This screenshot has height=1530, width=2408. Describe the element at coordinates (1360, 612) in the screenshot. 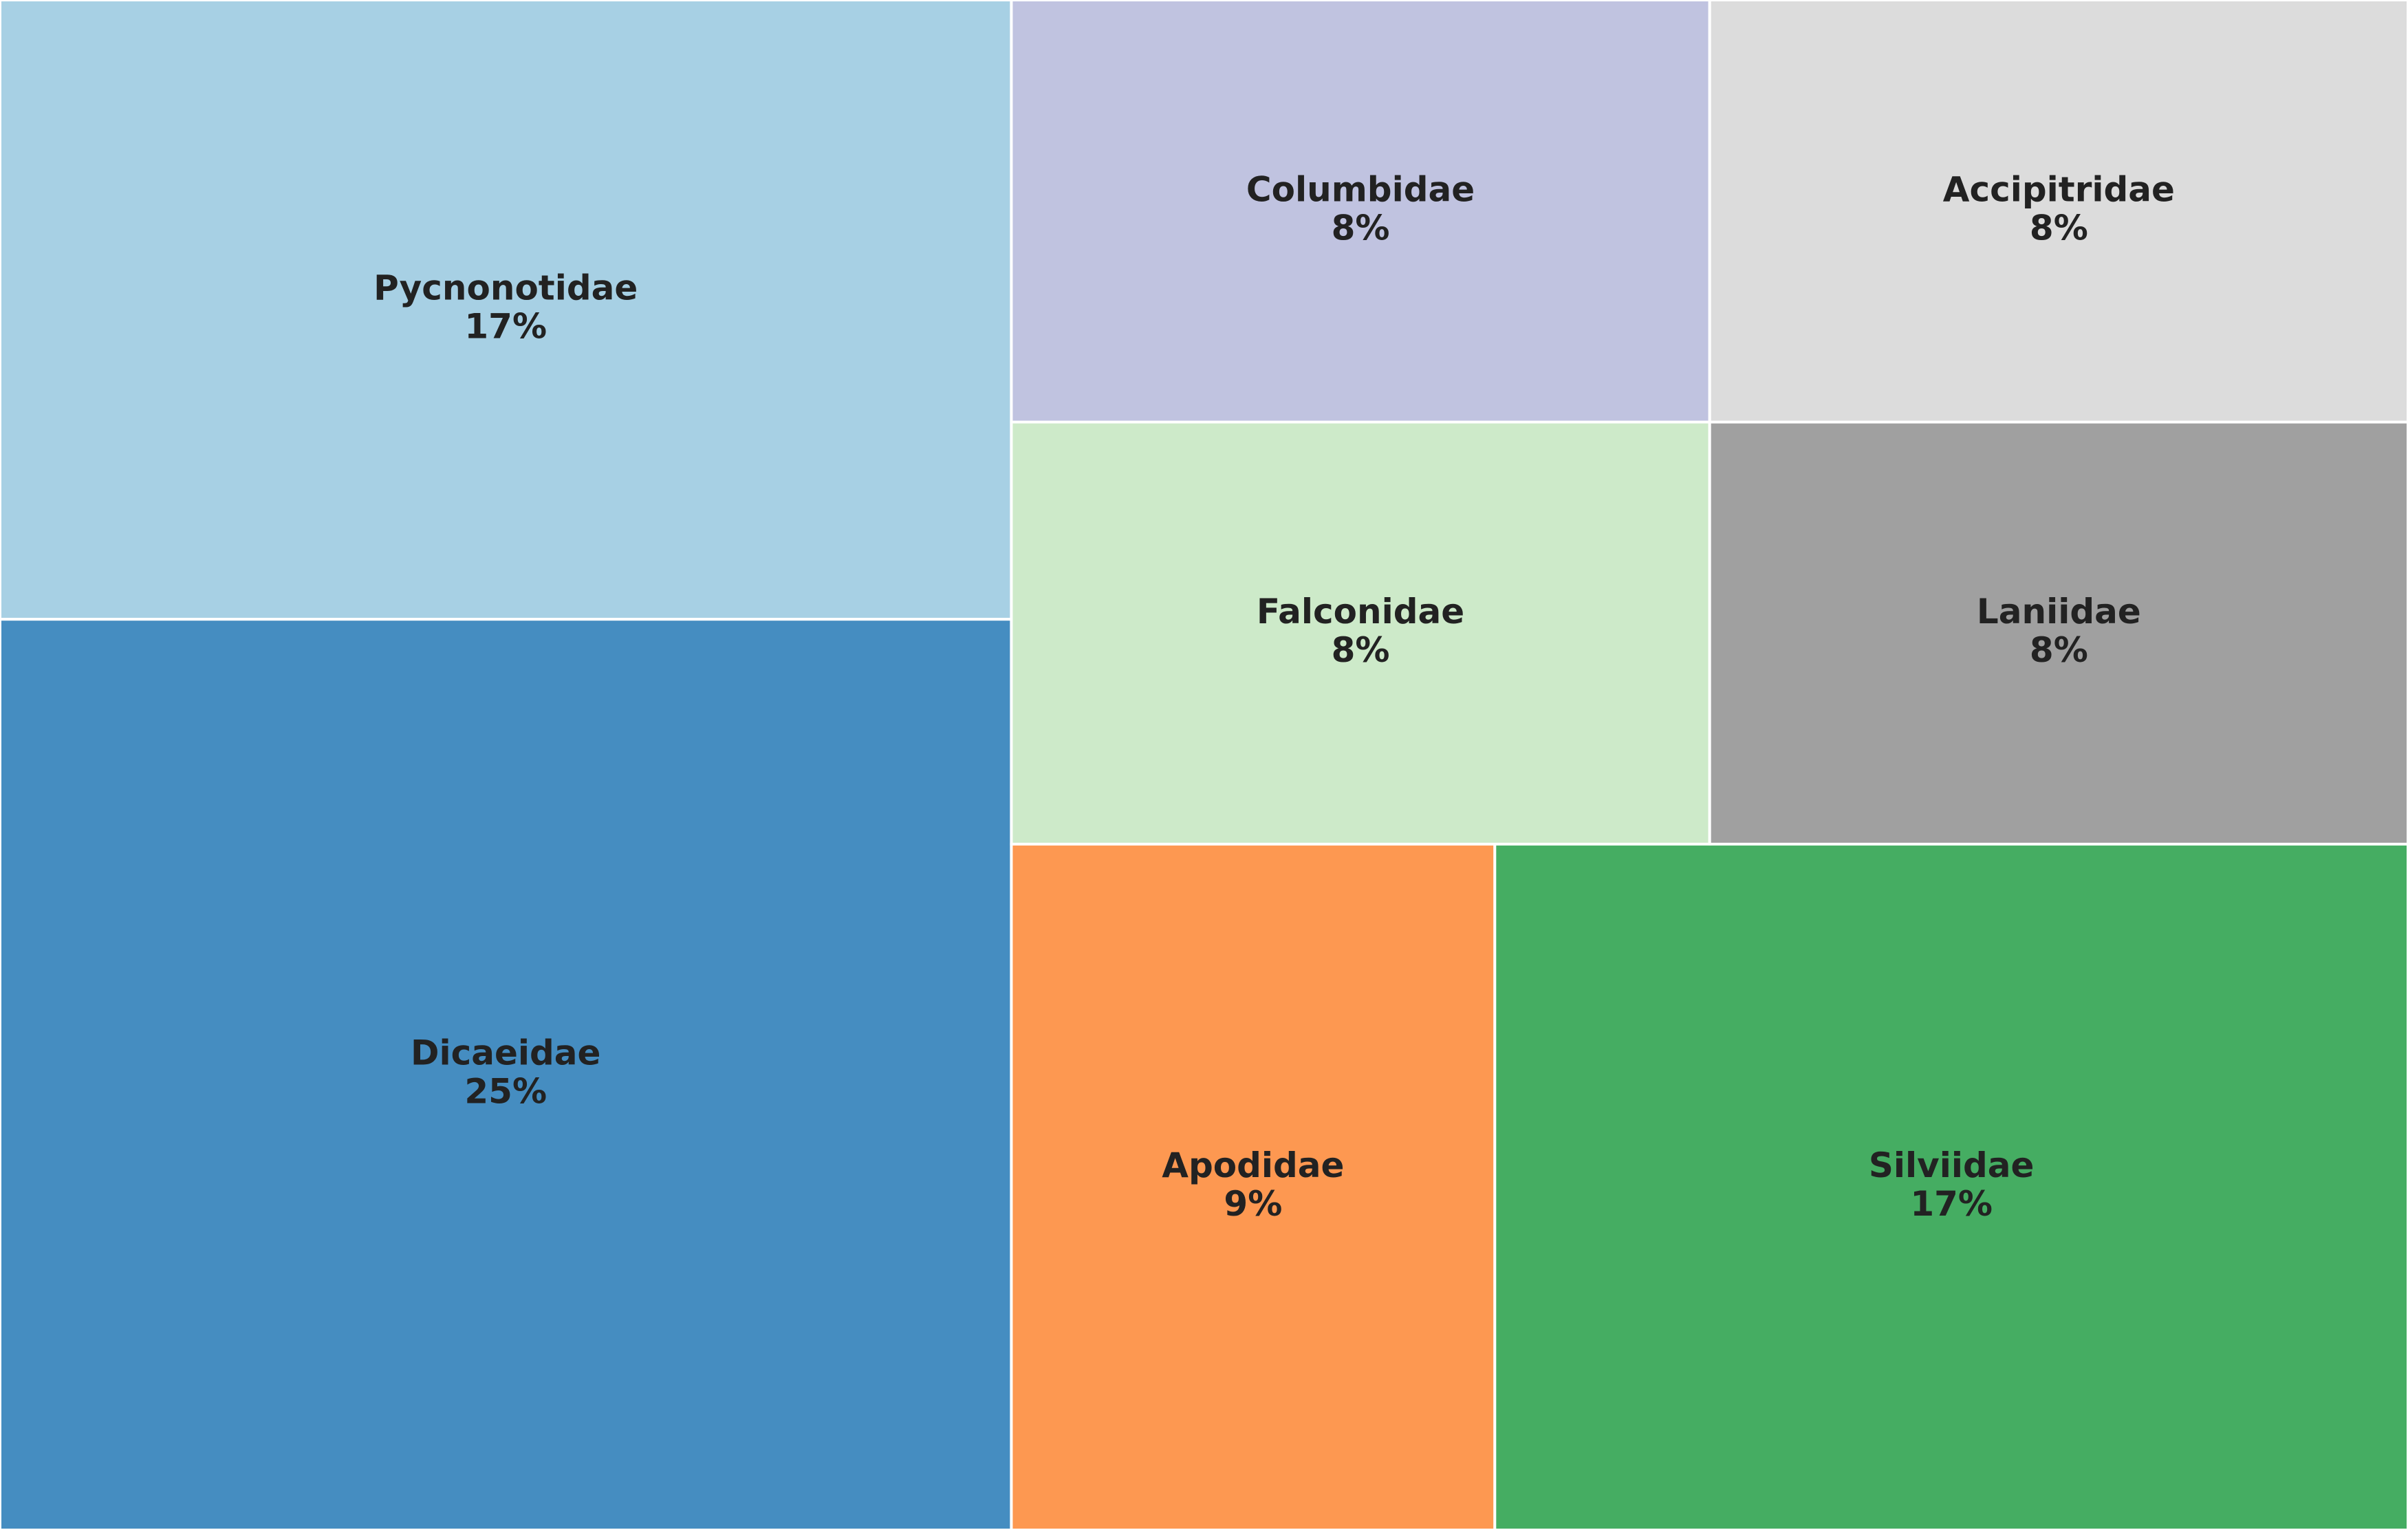

I see `tile-label: Falconidae` at that location.